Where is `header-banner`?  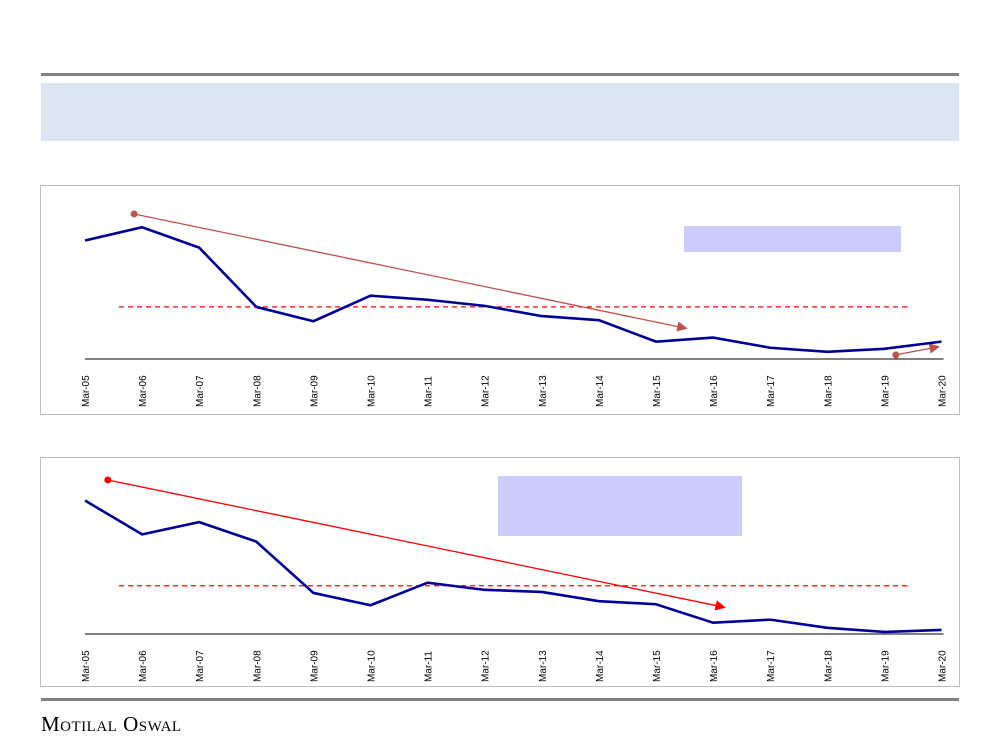 header-banner is located at coordinates (500, 112).